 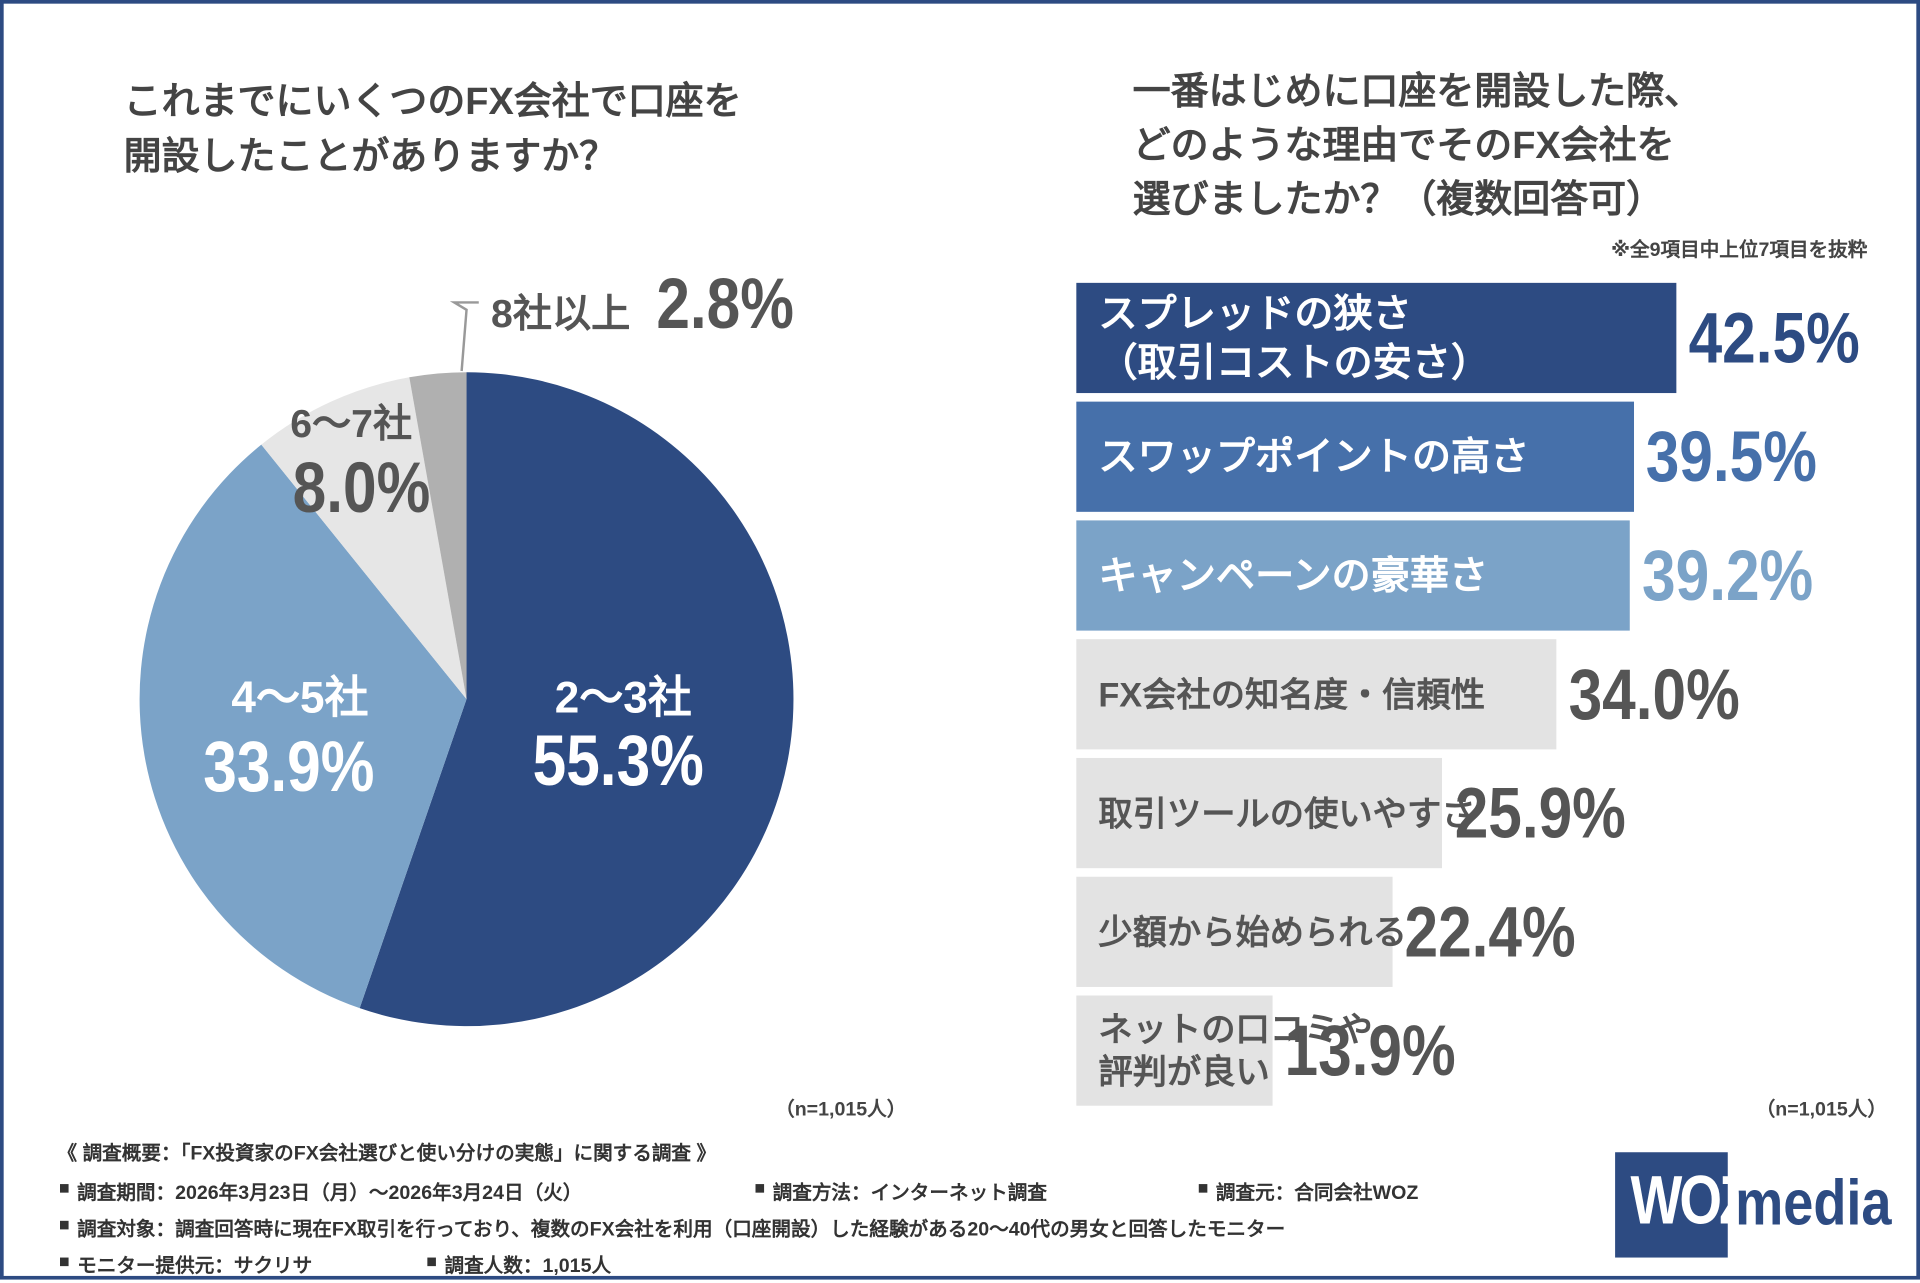 What do you see at coordinates (1294, 338) in the screenshot?
I see `bar-category-label: スプレッドの狭さ （取引コストの安さ）` at bounding box center [1294, 338].